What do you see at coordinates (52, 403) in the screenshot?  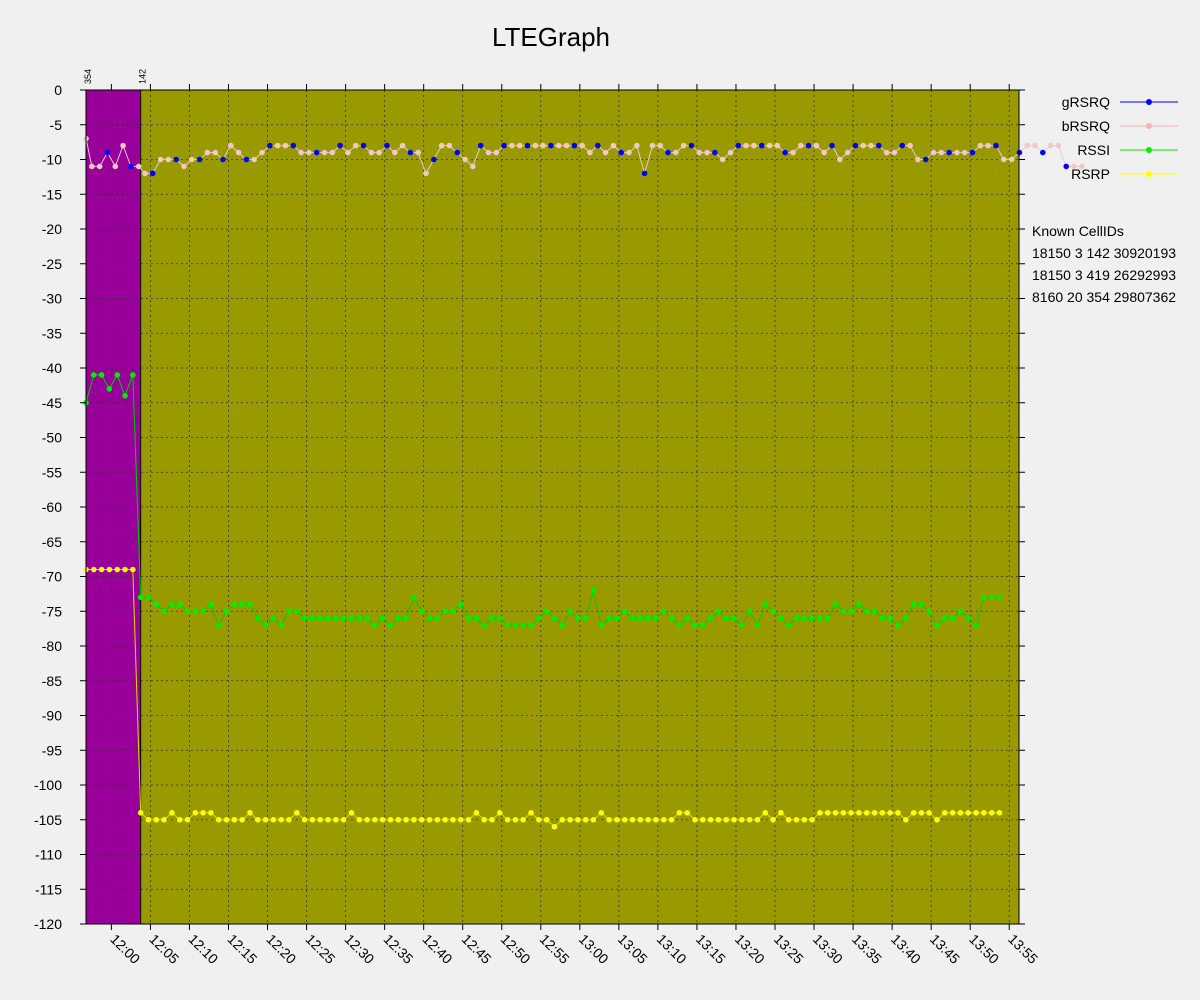 I see `y-tick-label: -45` at bounding box center [52, 403].